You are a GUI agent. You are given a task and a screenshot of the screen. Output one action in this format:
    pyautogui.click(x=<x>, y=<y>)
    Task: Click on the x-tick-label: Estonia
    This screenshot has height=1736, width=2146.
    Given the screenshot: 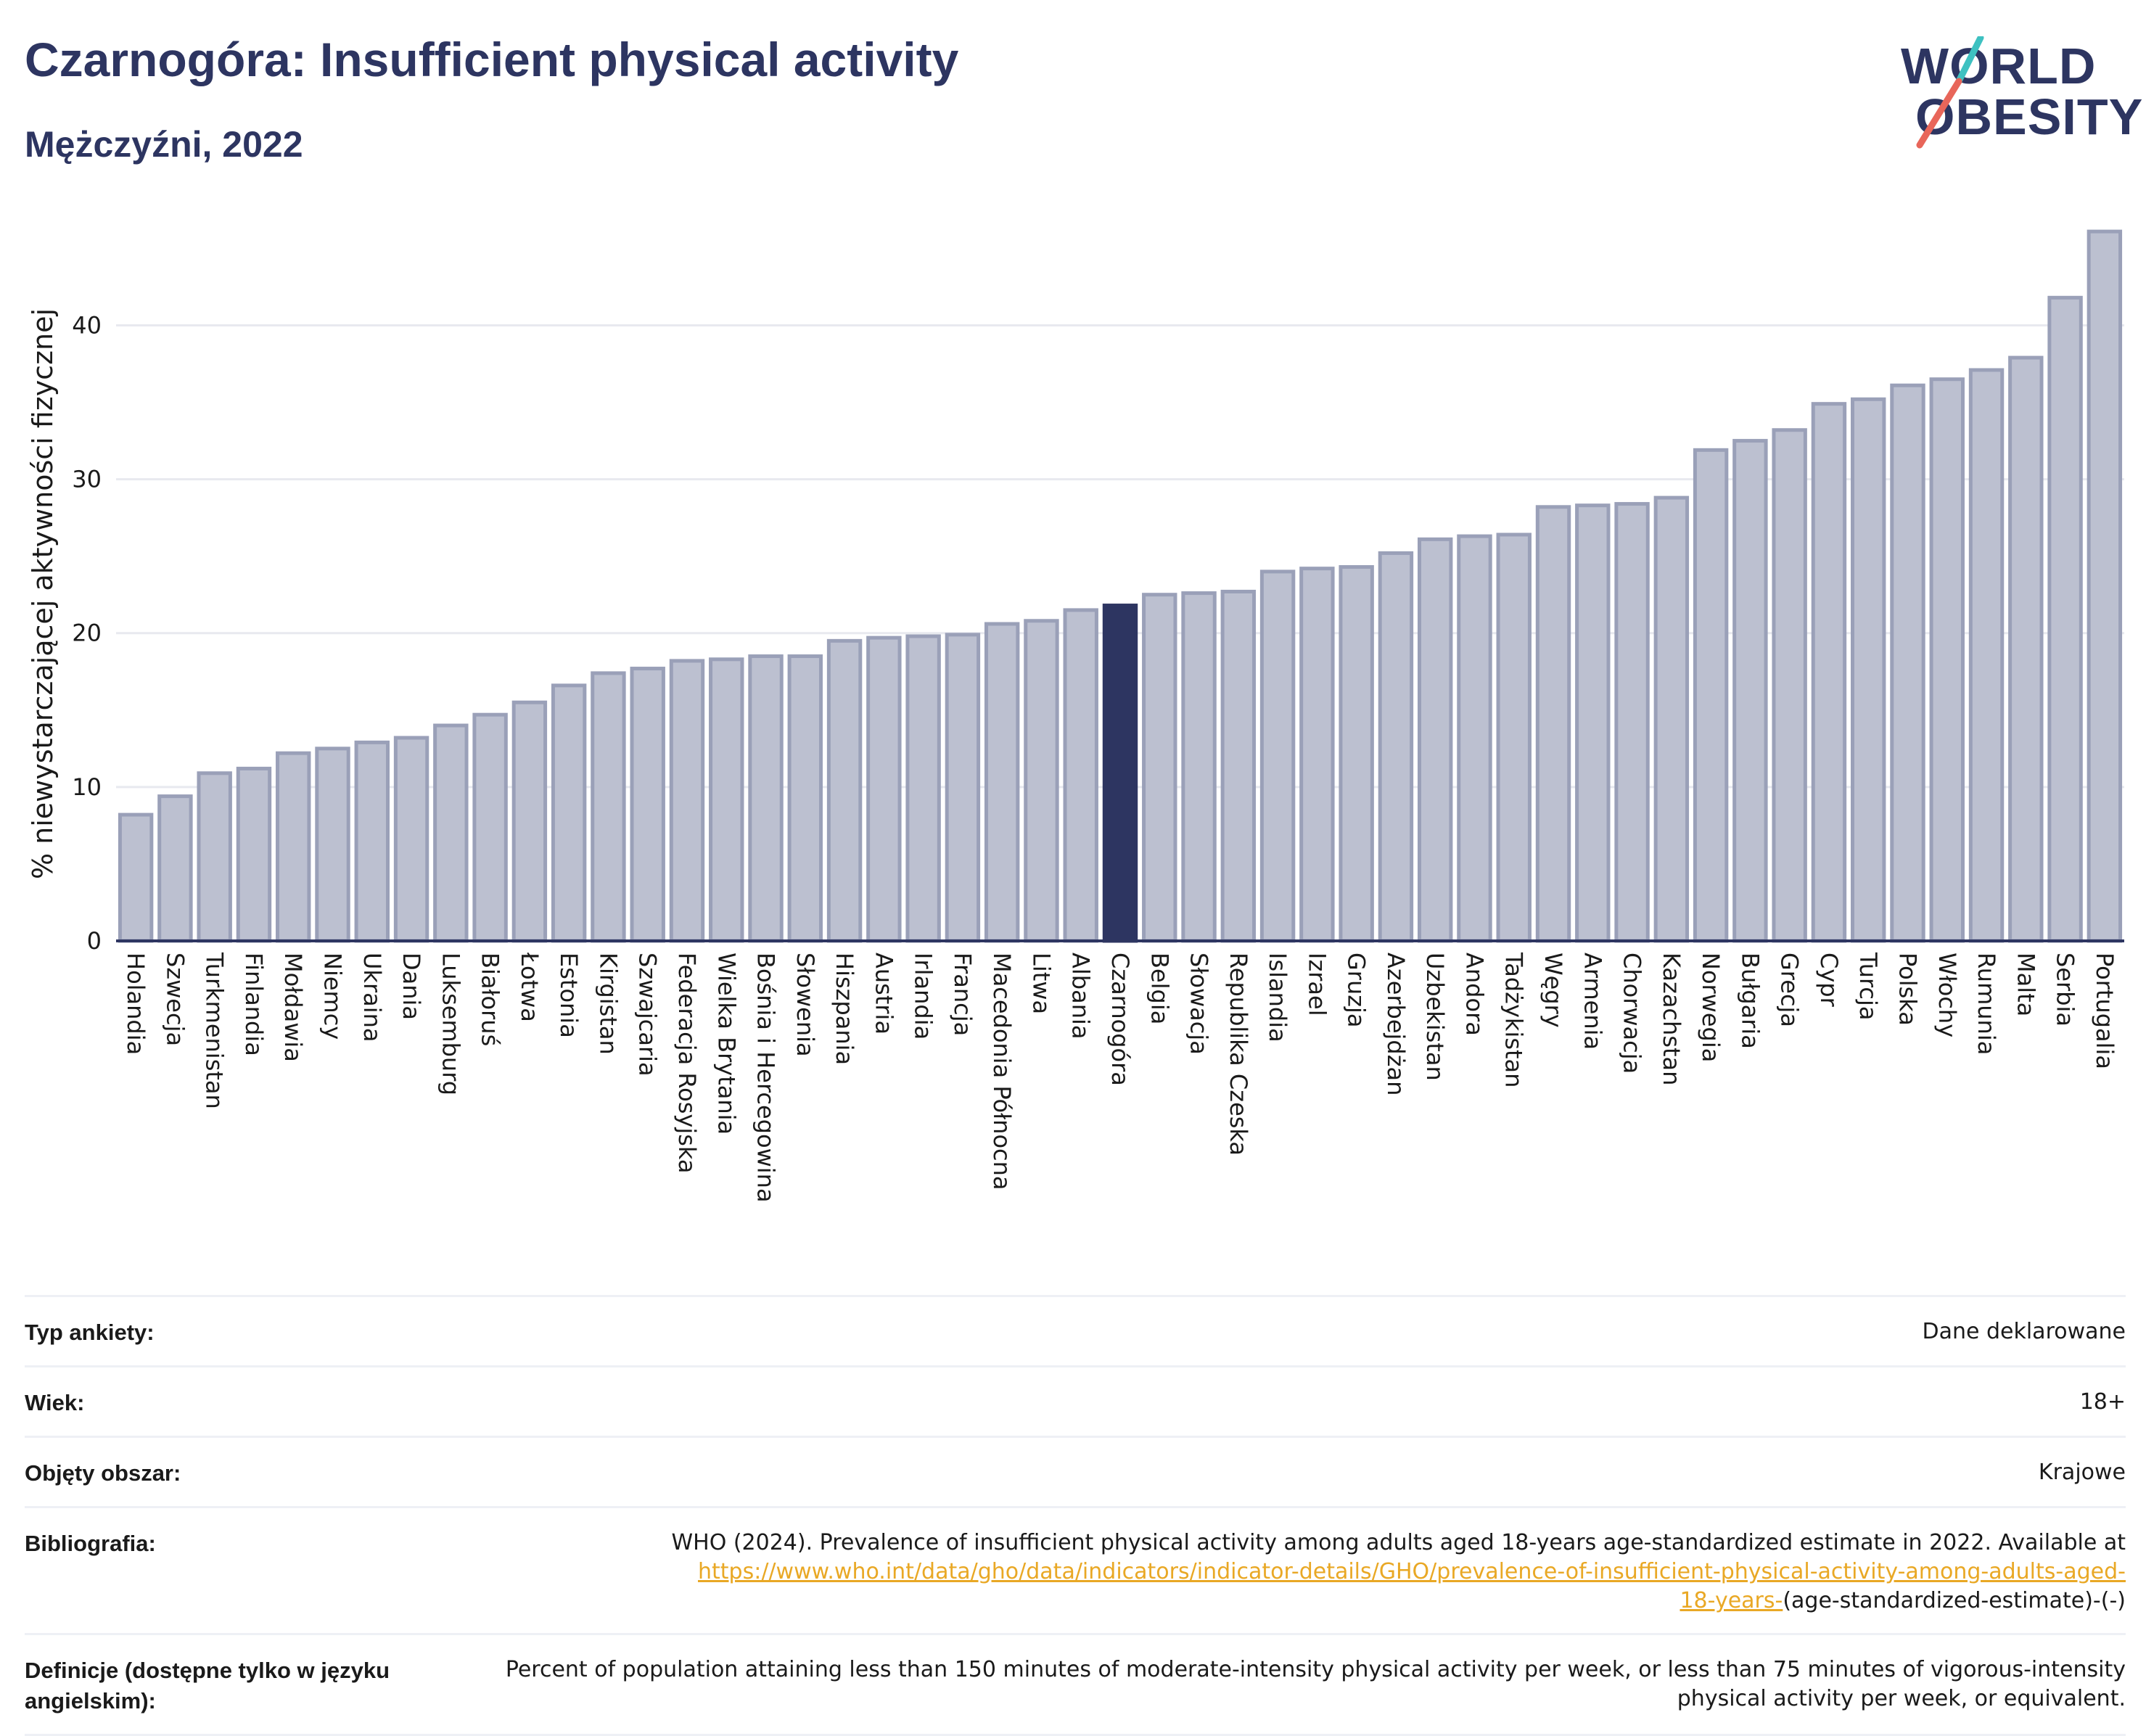 What is the action you would take?
    pyautogui.click(x=569, y=995)
    